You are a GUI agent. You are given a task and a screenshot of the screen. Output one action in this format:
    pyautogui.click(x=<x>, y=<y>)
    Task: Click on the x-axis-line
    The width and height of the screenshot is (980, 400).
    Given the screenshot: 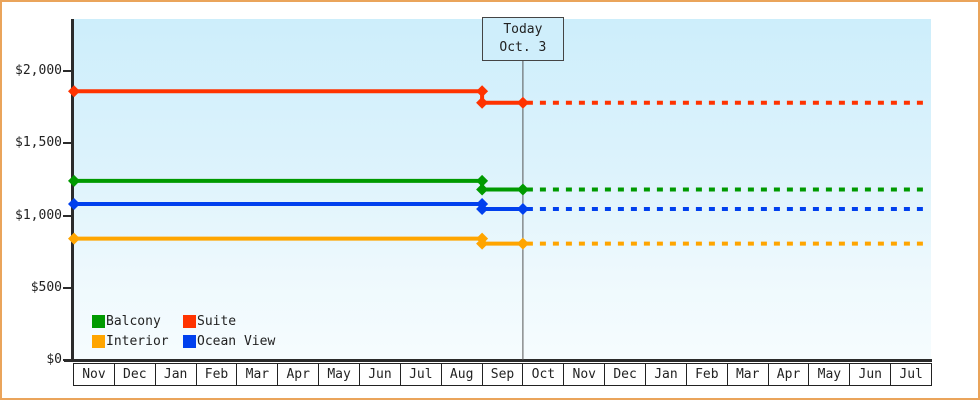 What is the action you would take?
    pyautogui.click(x=498, y=360)
    